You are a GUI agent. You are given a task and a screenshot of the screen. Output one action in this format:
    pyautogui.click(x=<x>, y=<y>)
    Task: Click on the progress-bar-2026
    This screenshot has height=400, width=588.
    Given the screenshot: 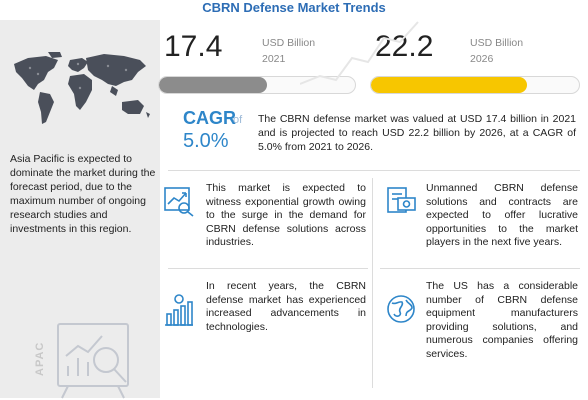 What is the action you would take?
    pyautogui.click(x=475, y=85)
    